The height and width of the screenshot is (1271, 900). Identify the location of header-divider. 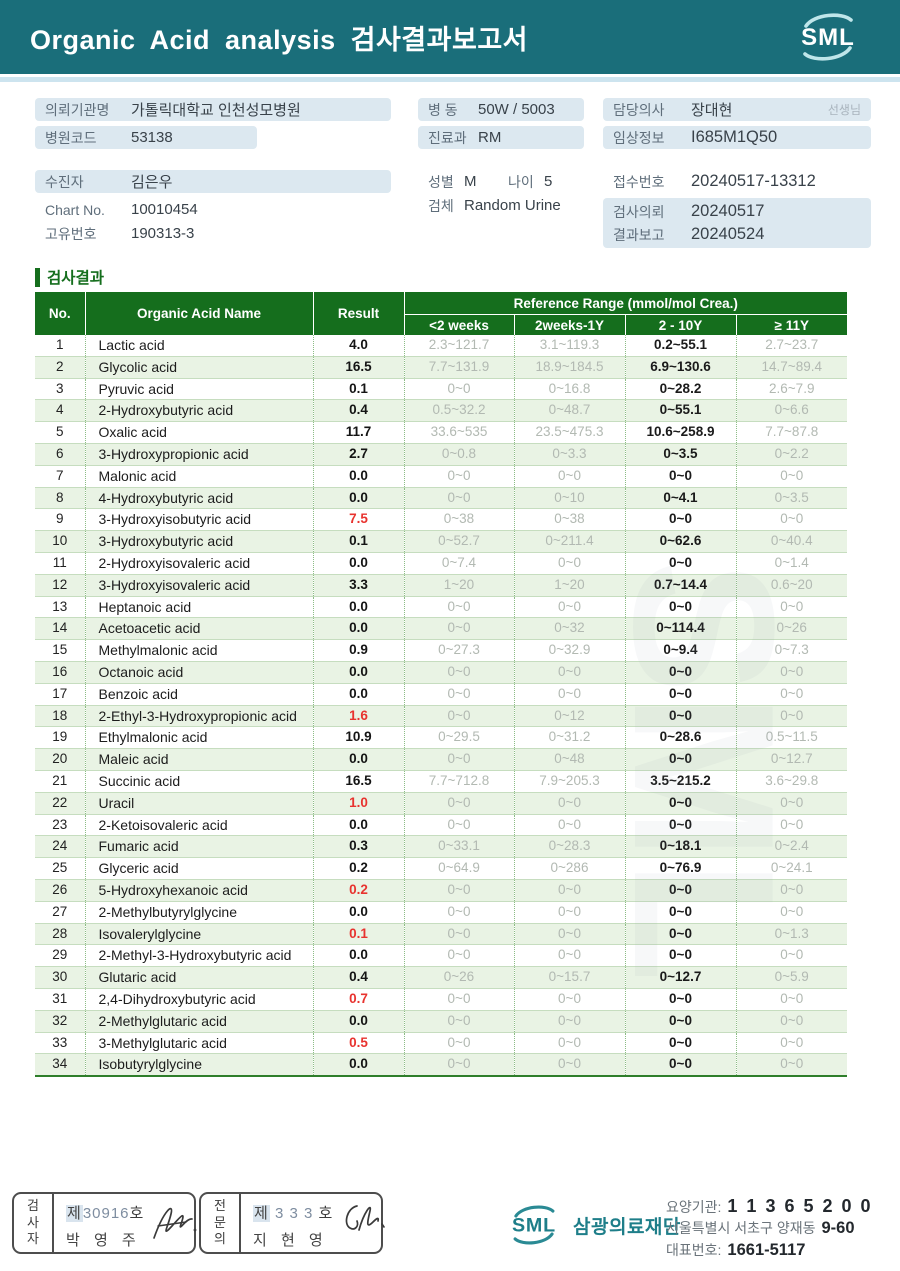
(450, 79).